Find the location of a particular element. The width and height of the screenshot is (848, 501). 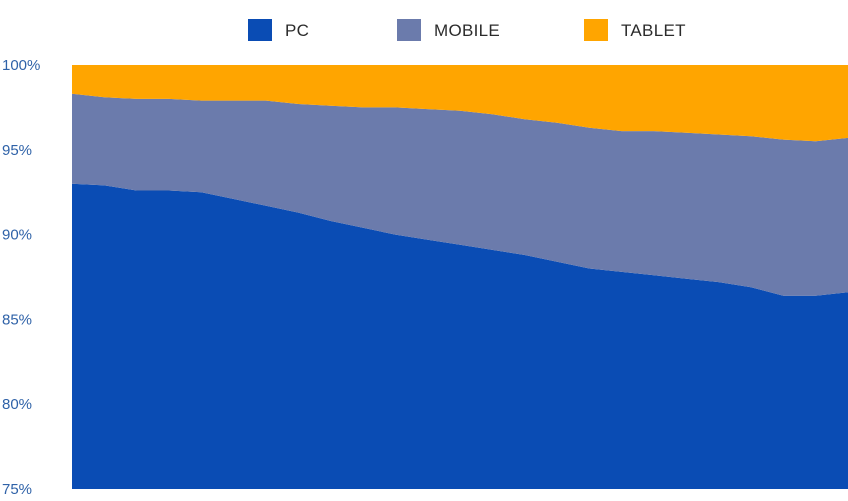

legend-label: PC is located at coordinates (297, 30).